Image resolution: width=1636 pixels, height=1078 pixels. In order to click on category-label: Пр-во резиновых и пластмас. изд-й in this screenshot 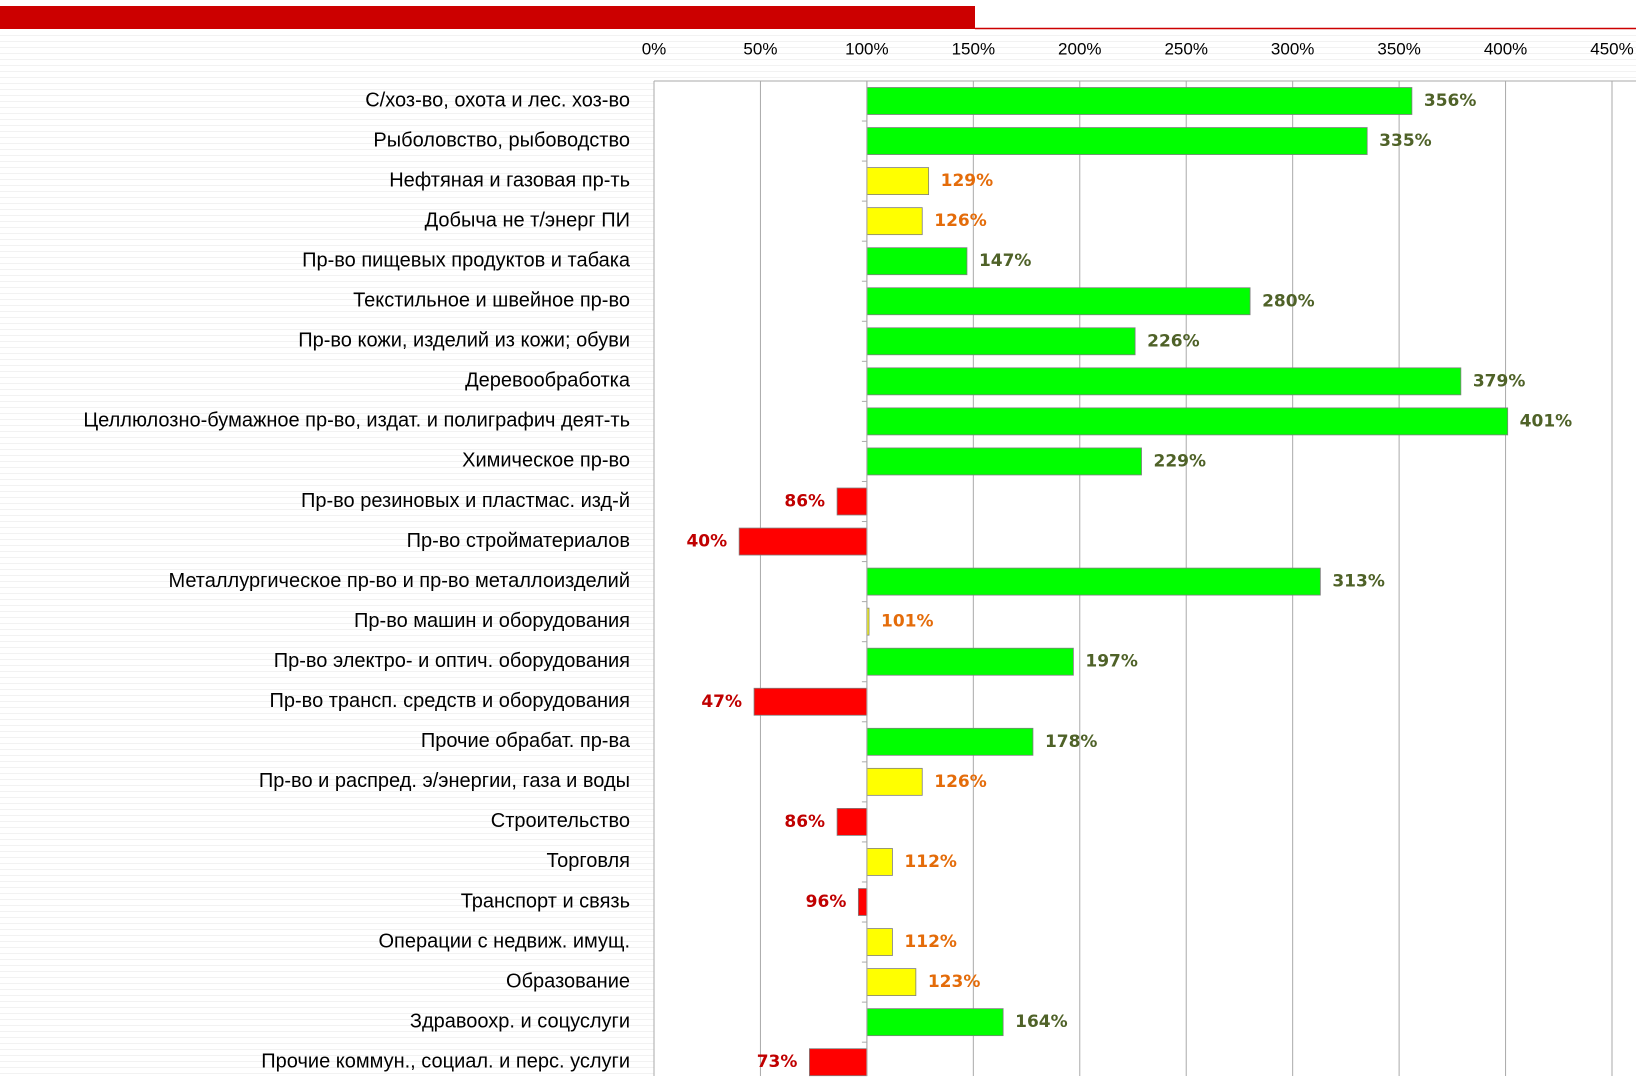, I will do `click(465, 501)`.